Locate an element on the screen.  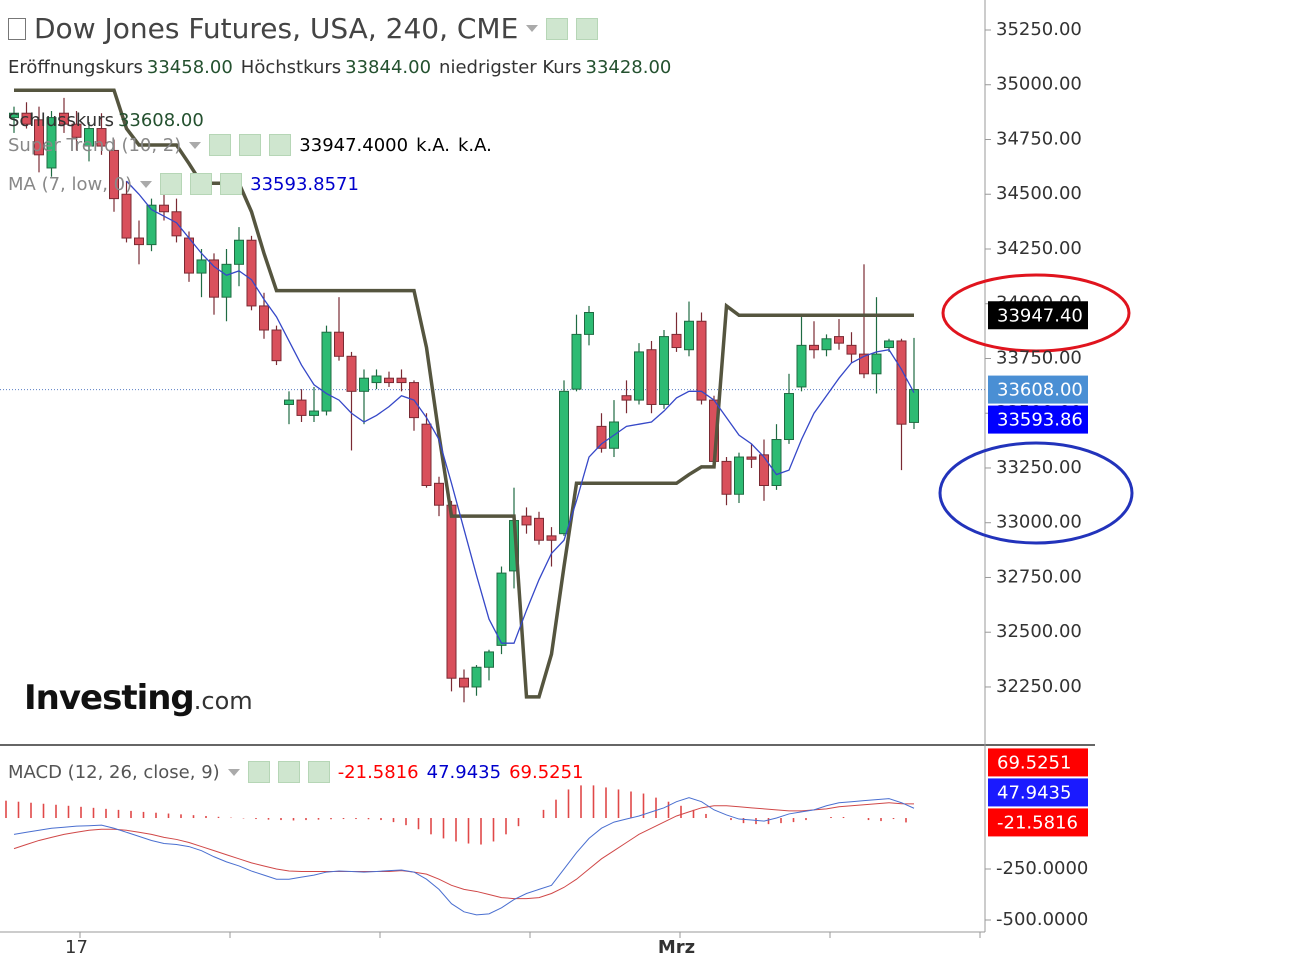
supertrend-legend: Super Trend (10, 2) 33947.4000 k.A. k.A. is located at coordinates (250, 145).